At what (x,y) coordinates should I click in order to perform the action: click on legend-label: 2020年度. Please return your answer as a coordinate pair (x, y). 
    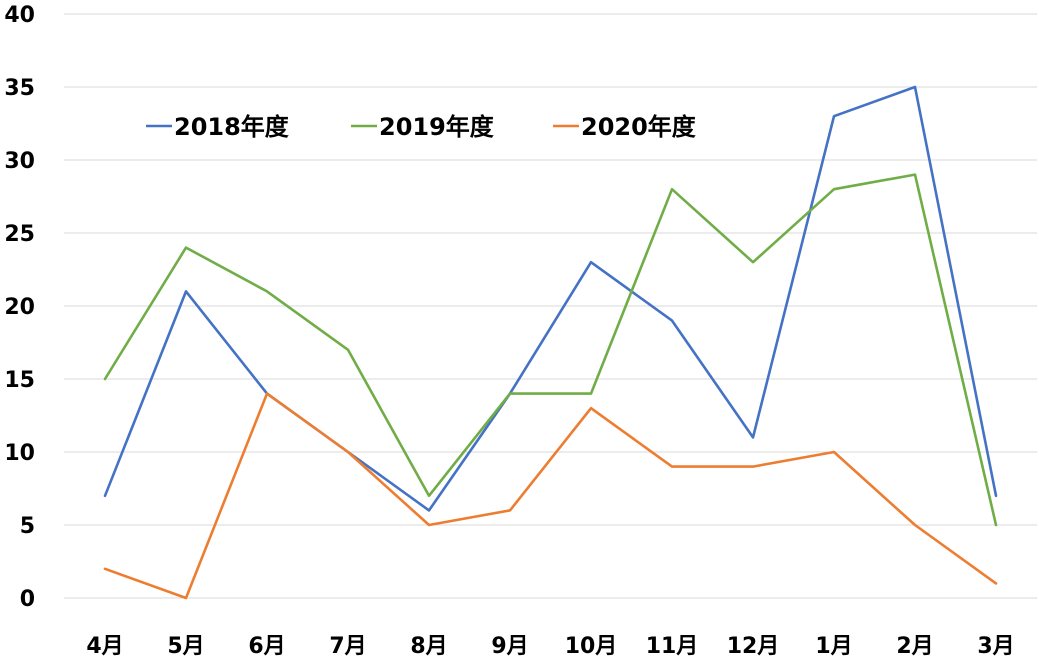
    Looking at the image, I should click on (639, 127).